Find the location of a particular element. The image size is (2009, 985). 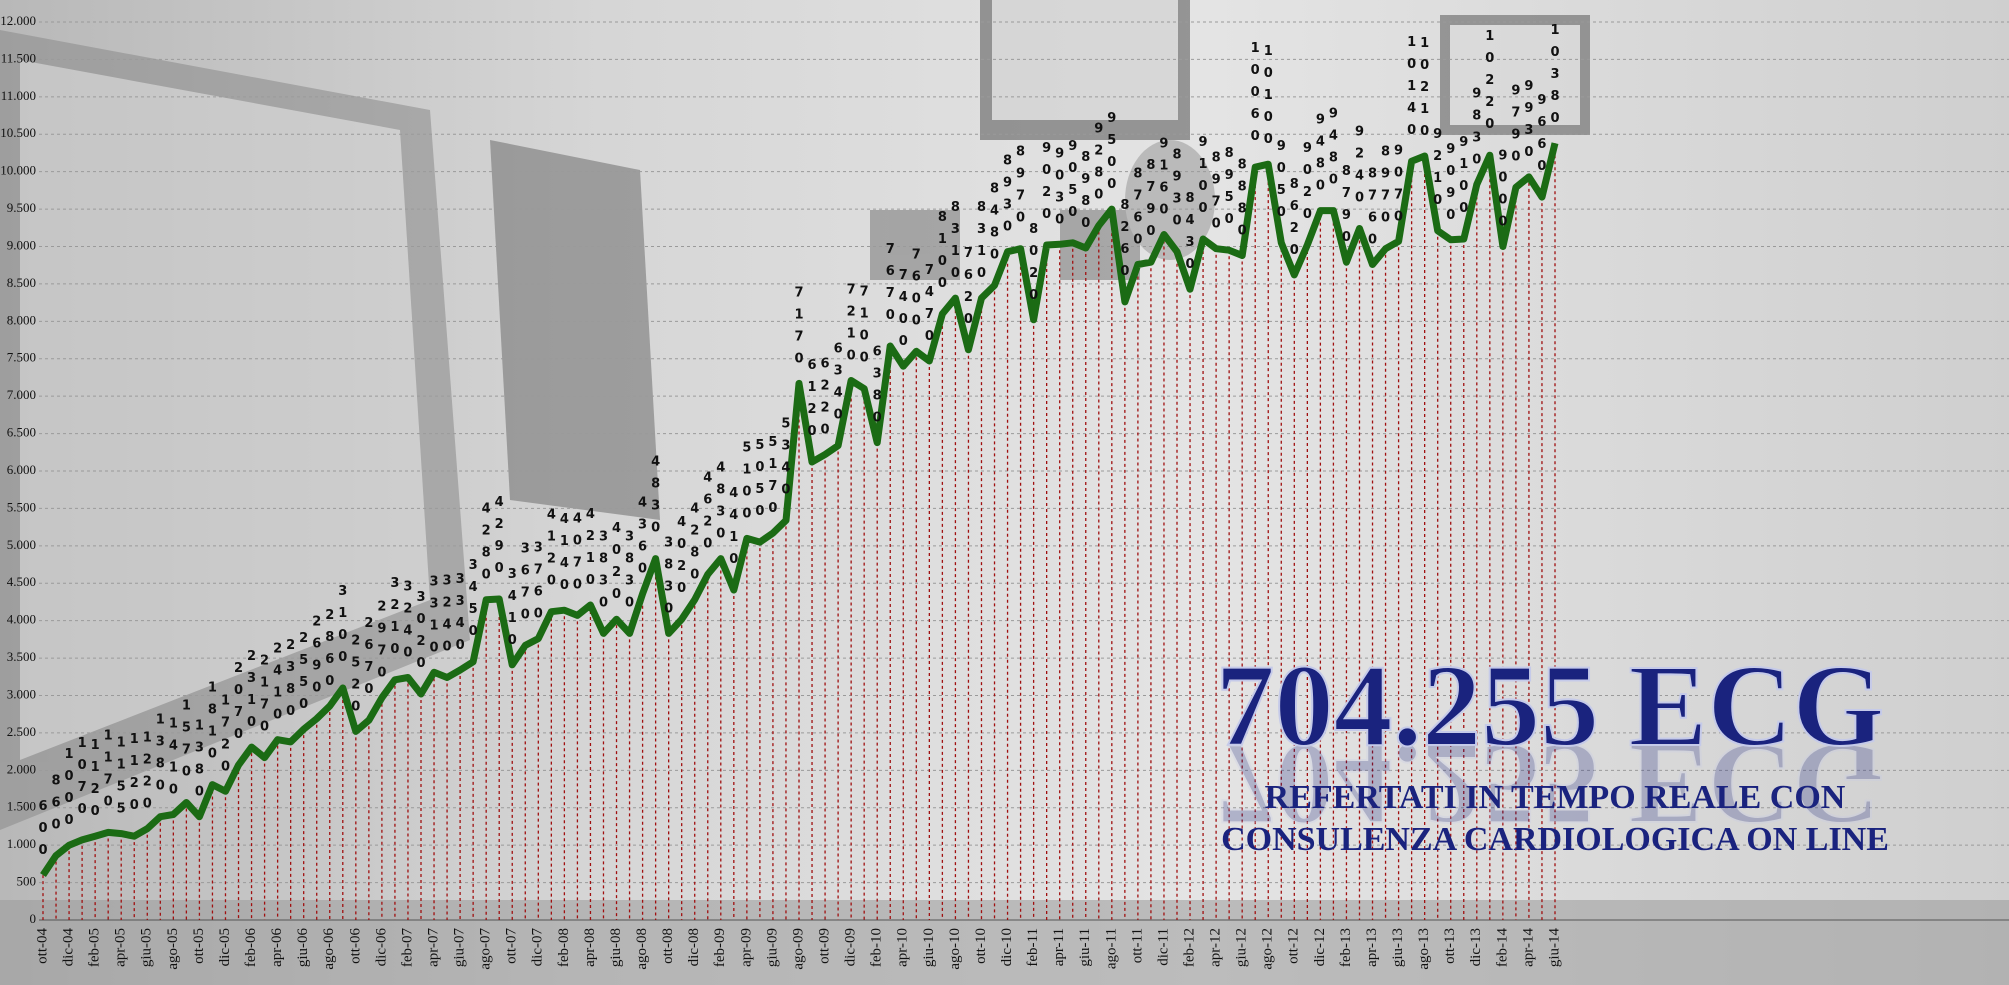

x-tick-label: ott-08 is located at coordinates (668, 946).